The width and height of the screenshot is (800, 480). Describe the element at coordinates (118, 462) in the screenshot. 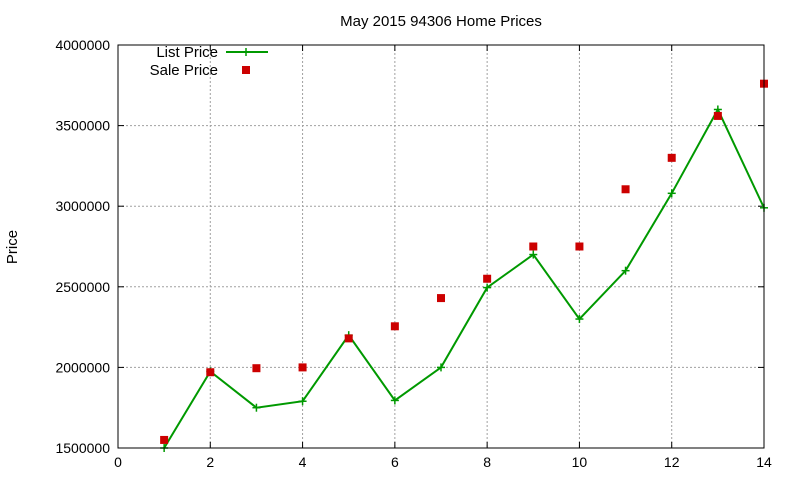

I see `x-tick-label: 0` at that location.